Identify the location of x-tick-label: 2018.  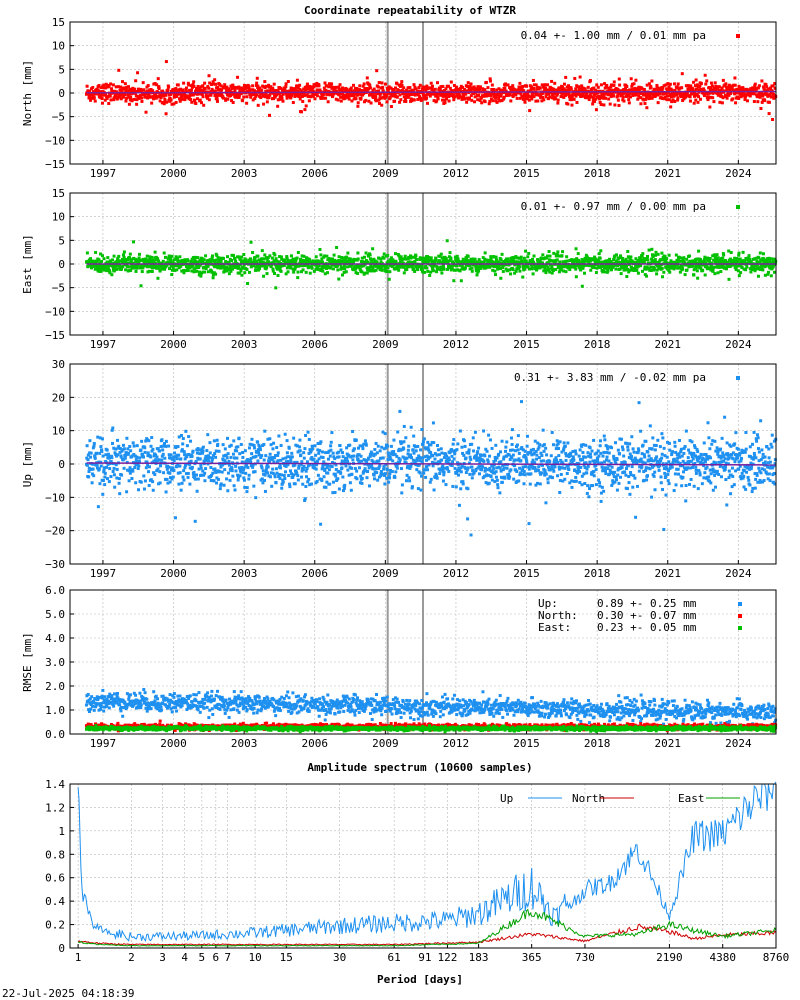
(597, 344).